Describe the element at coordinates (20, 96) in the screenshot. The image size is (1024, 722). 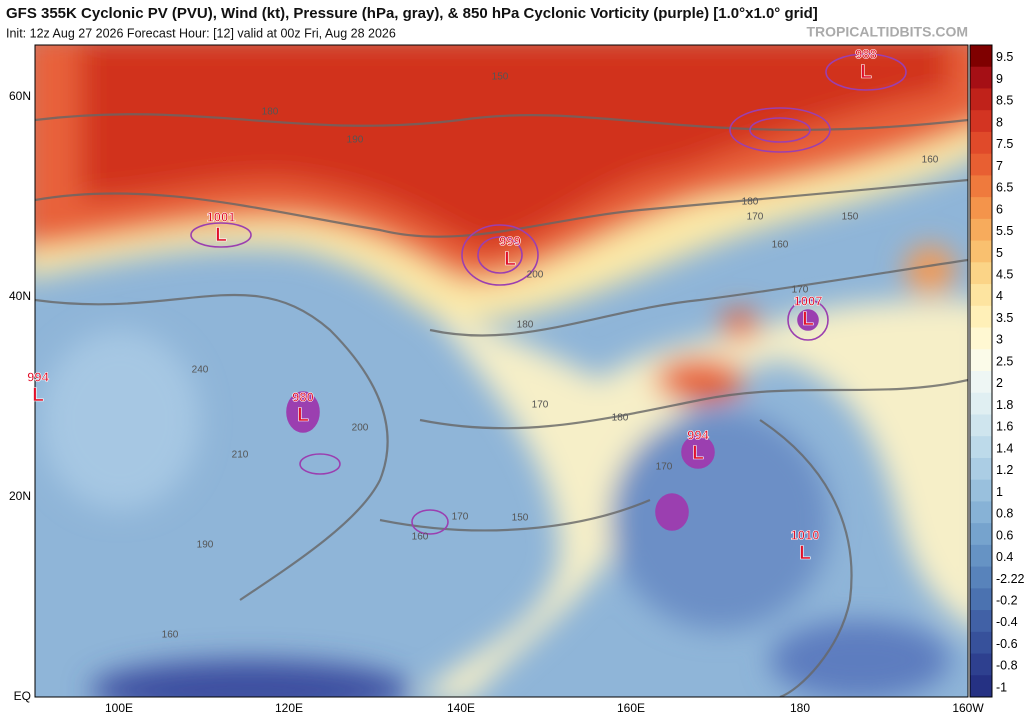
I see `lat-label: 60N` at that location.